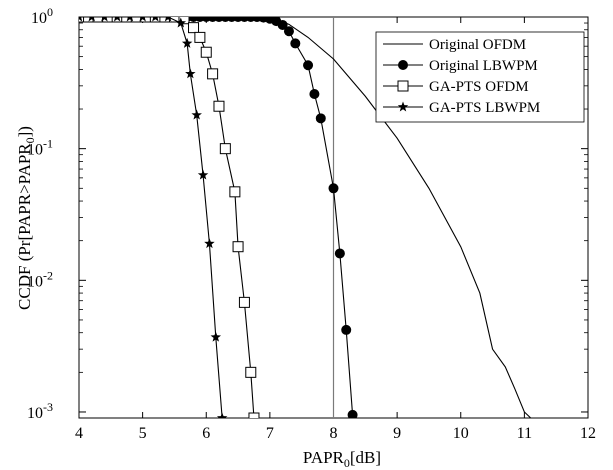  I want to click on legend-label-original-ofdm: Original OFDM, so click(477, 45).